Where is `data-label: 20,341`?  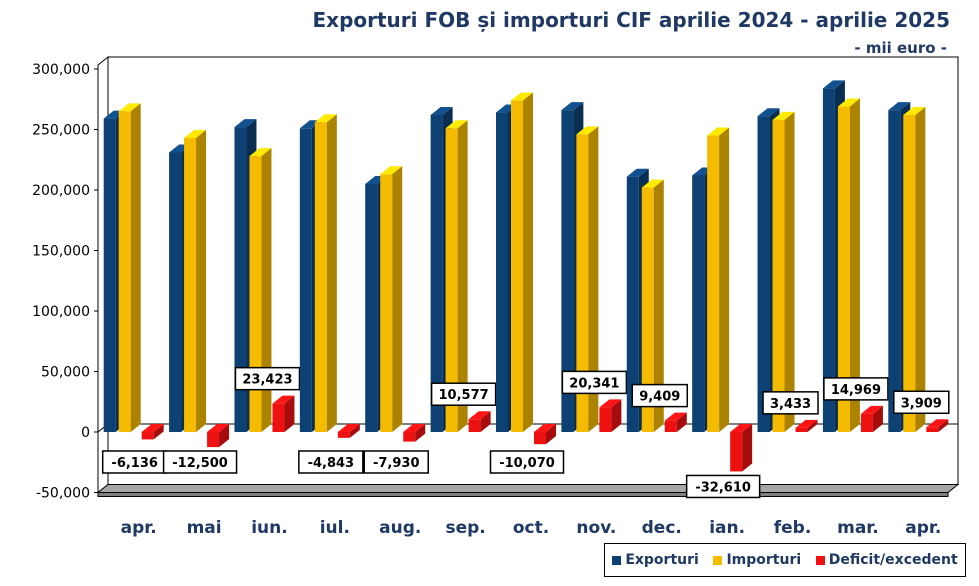 data-label: 20,341 is located at coordinates (594, 383).